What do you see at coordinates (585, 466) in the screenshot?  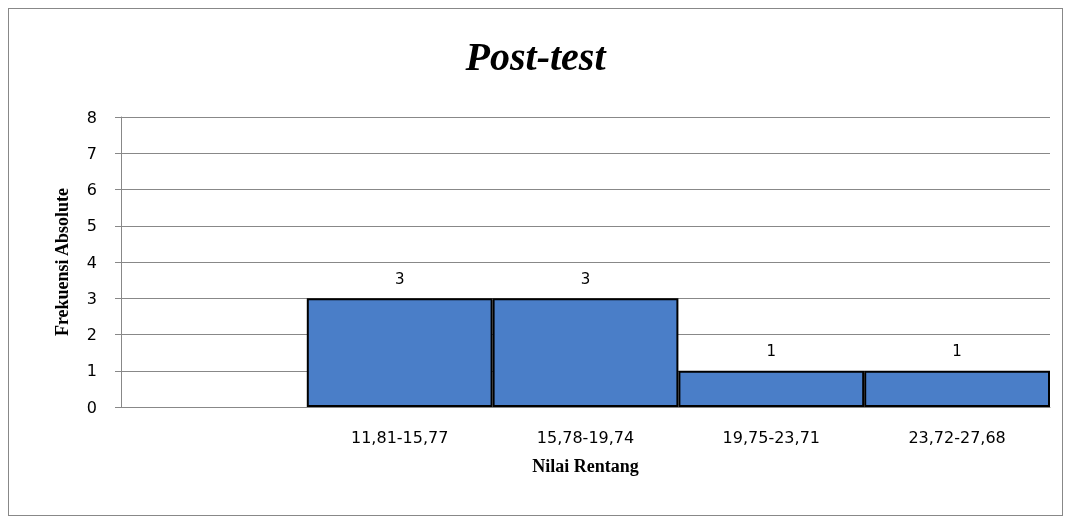 I see `x-axis-title: Nilai Rentang` at bounding box center [585, 466].